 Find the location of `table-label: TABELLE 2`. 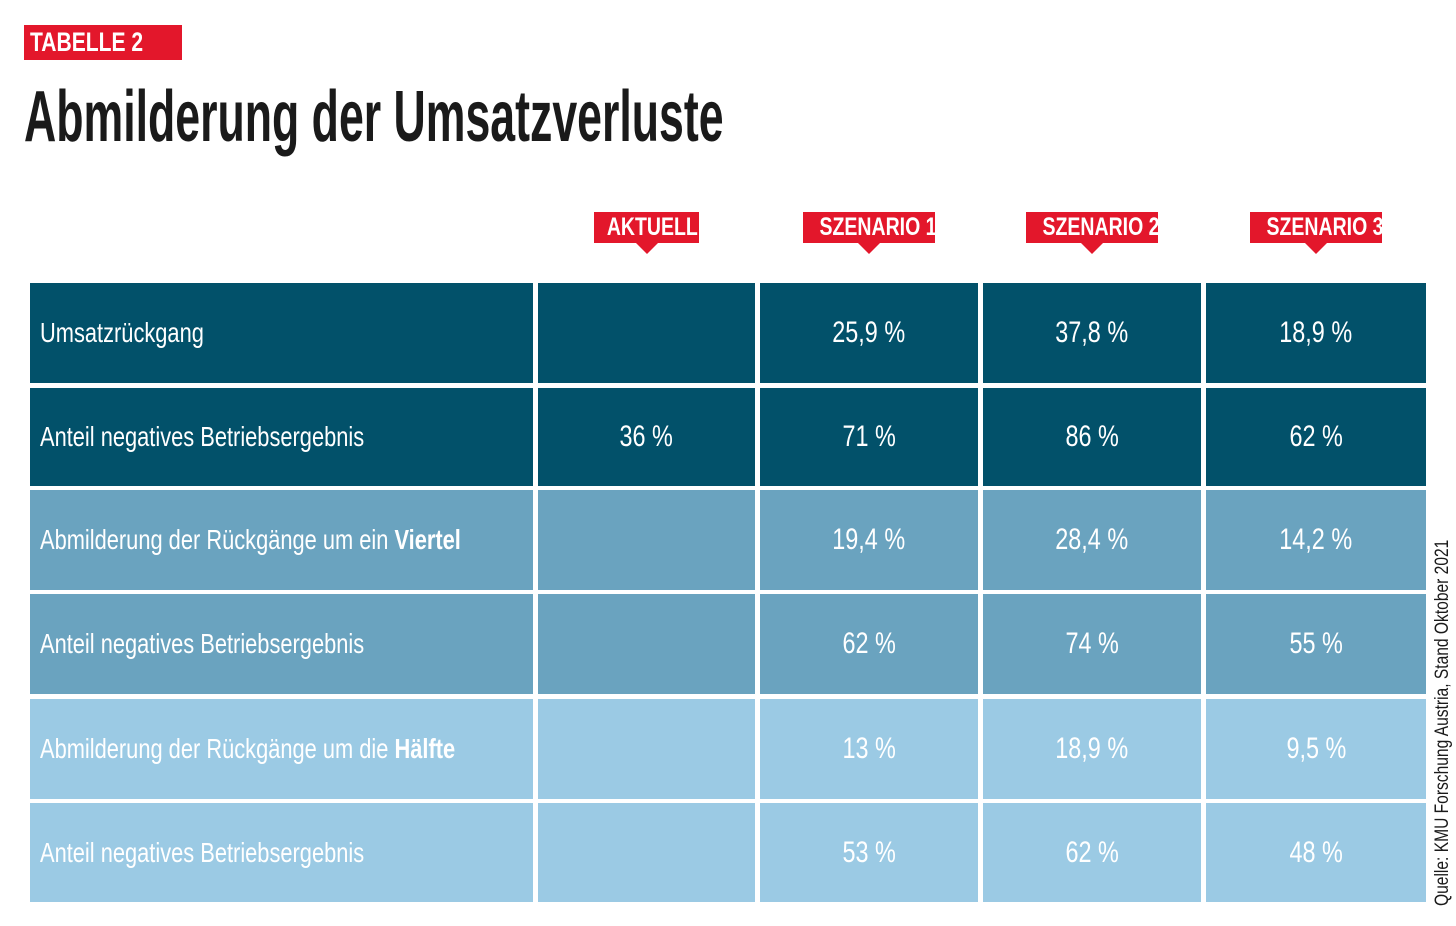

table-label: TABELLE 2 is located at coordinates (103, 42).